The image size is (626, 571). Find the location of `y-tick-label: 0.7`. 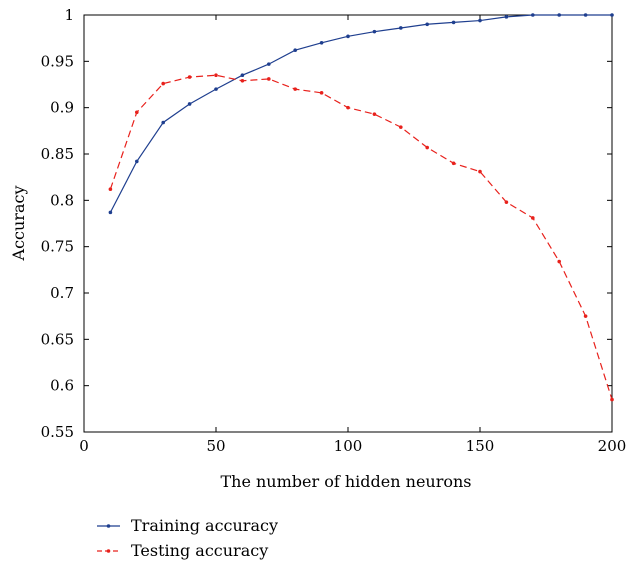

y-tick-label: 0.7 is located at coordinates (62, 293).